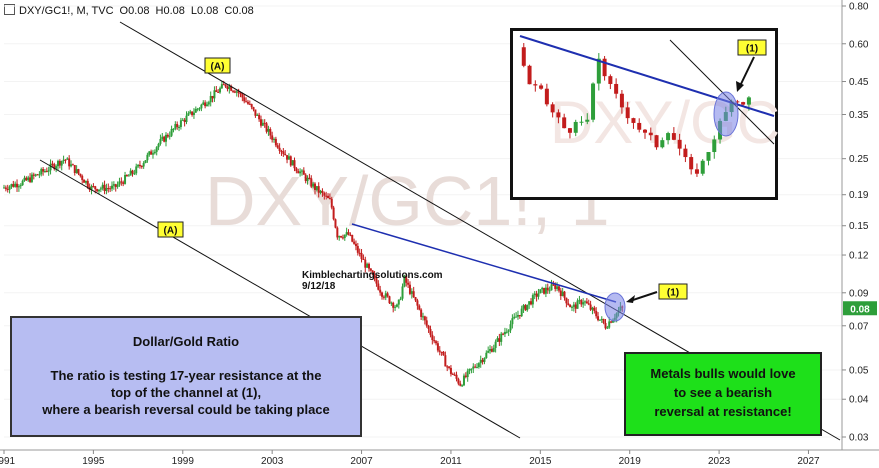  I want to click on y-tick-label: 0.19, so click(859, 195).